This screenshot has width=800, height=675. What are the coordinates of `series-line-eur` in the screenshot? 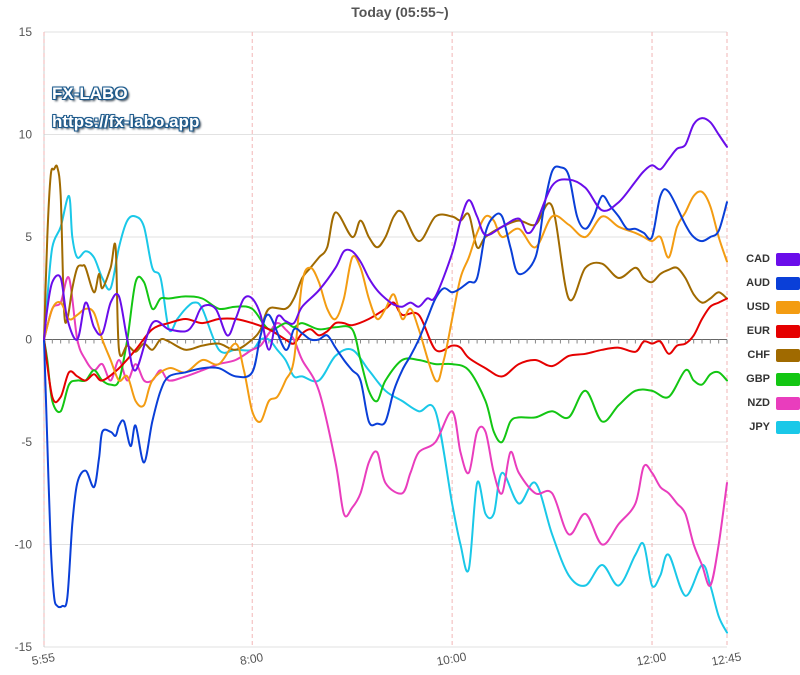 It's located at (385, 350).